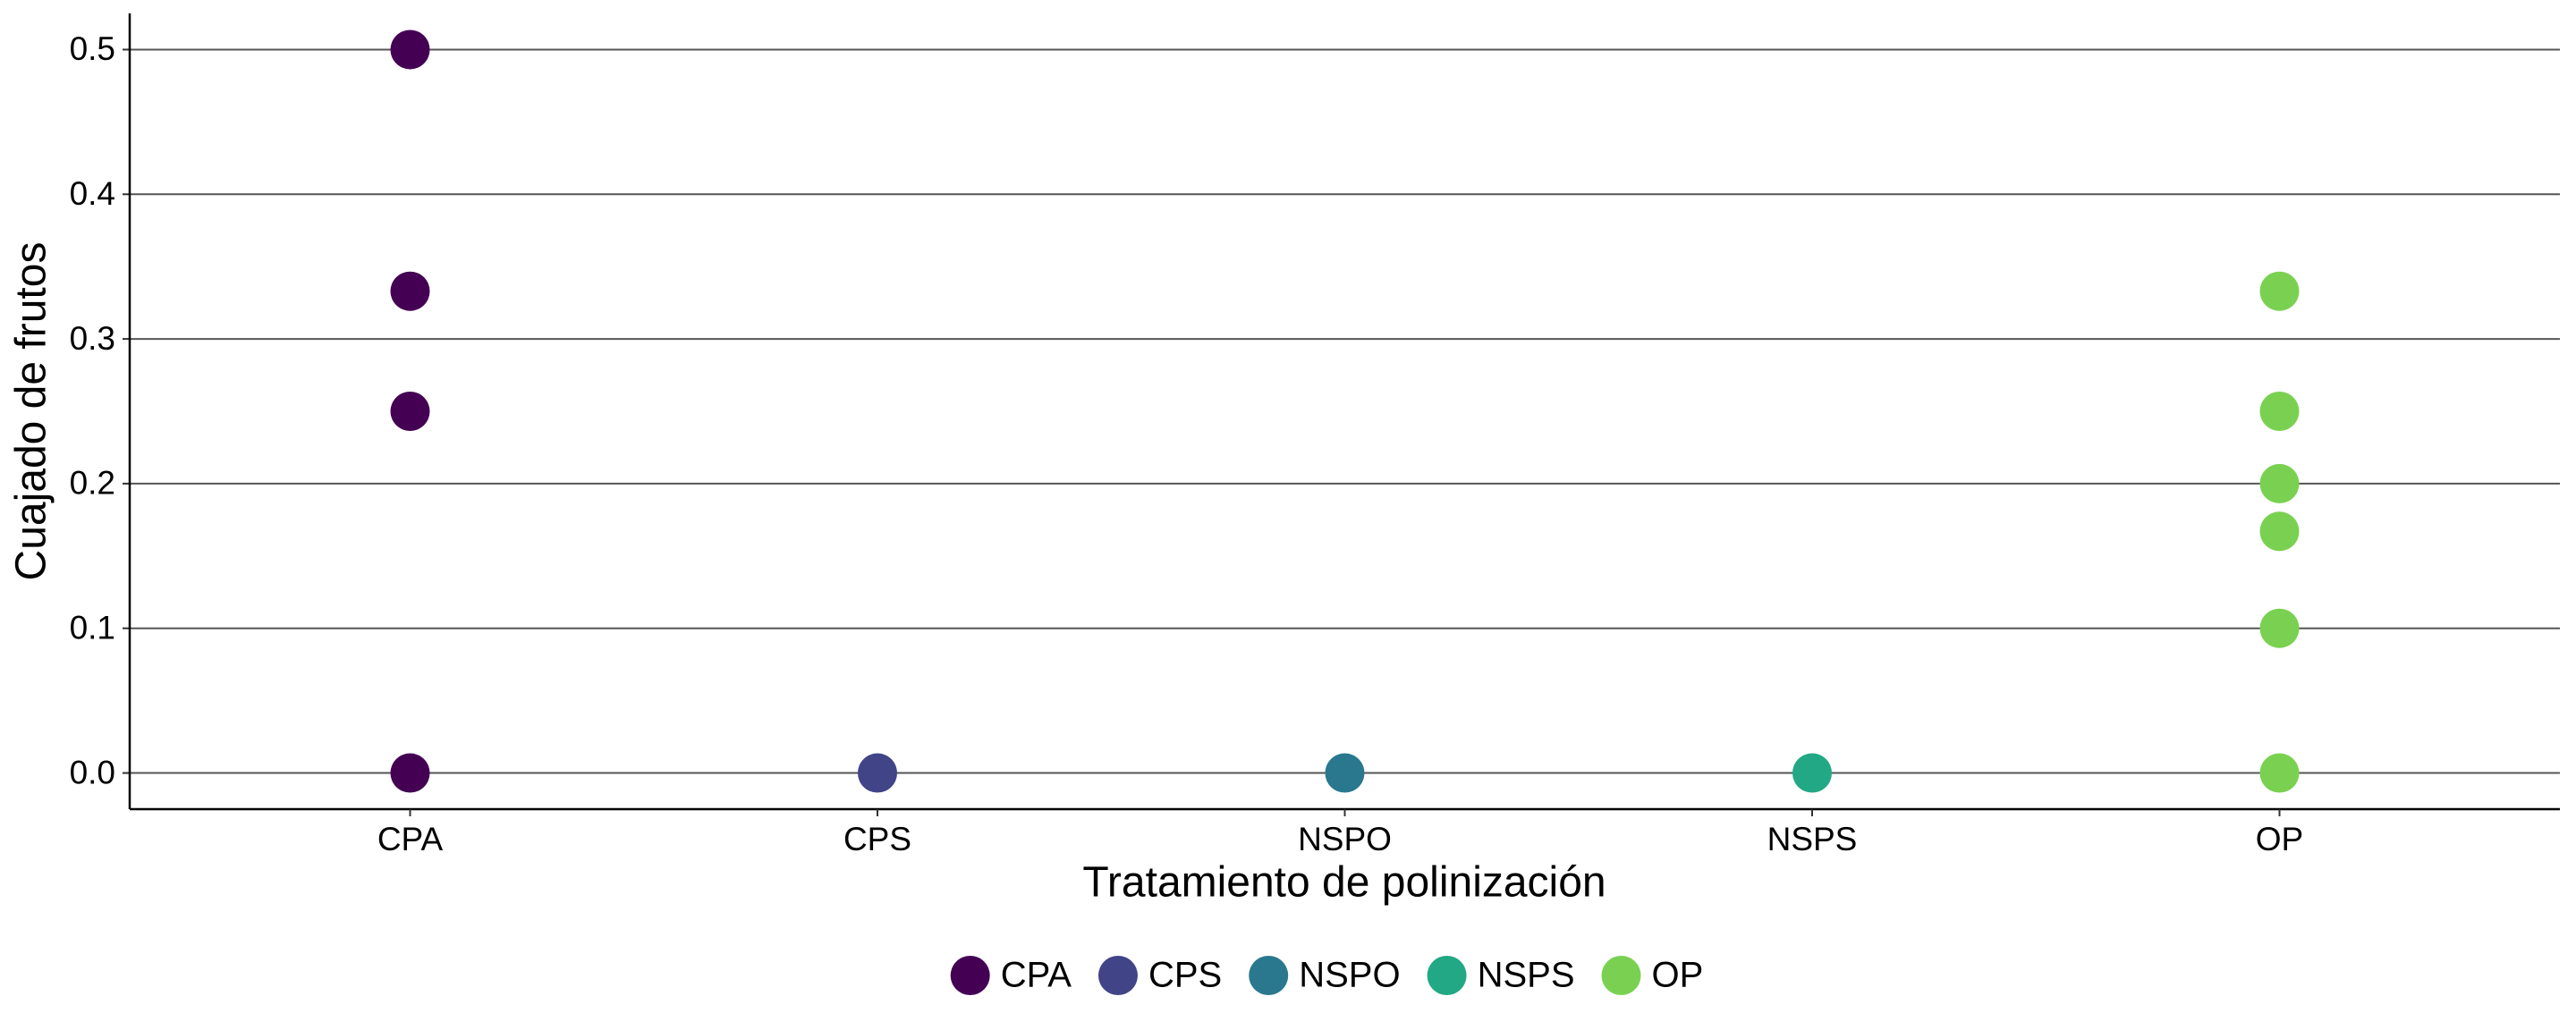 This screenshot has height=1030, width=2576. I want to click on x-axis-title: Tratamiento de polinización, so click(1344, 883).